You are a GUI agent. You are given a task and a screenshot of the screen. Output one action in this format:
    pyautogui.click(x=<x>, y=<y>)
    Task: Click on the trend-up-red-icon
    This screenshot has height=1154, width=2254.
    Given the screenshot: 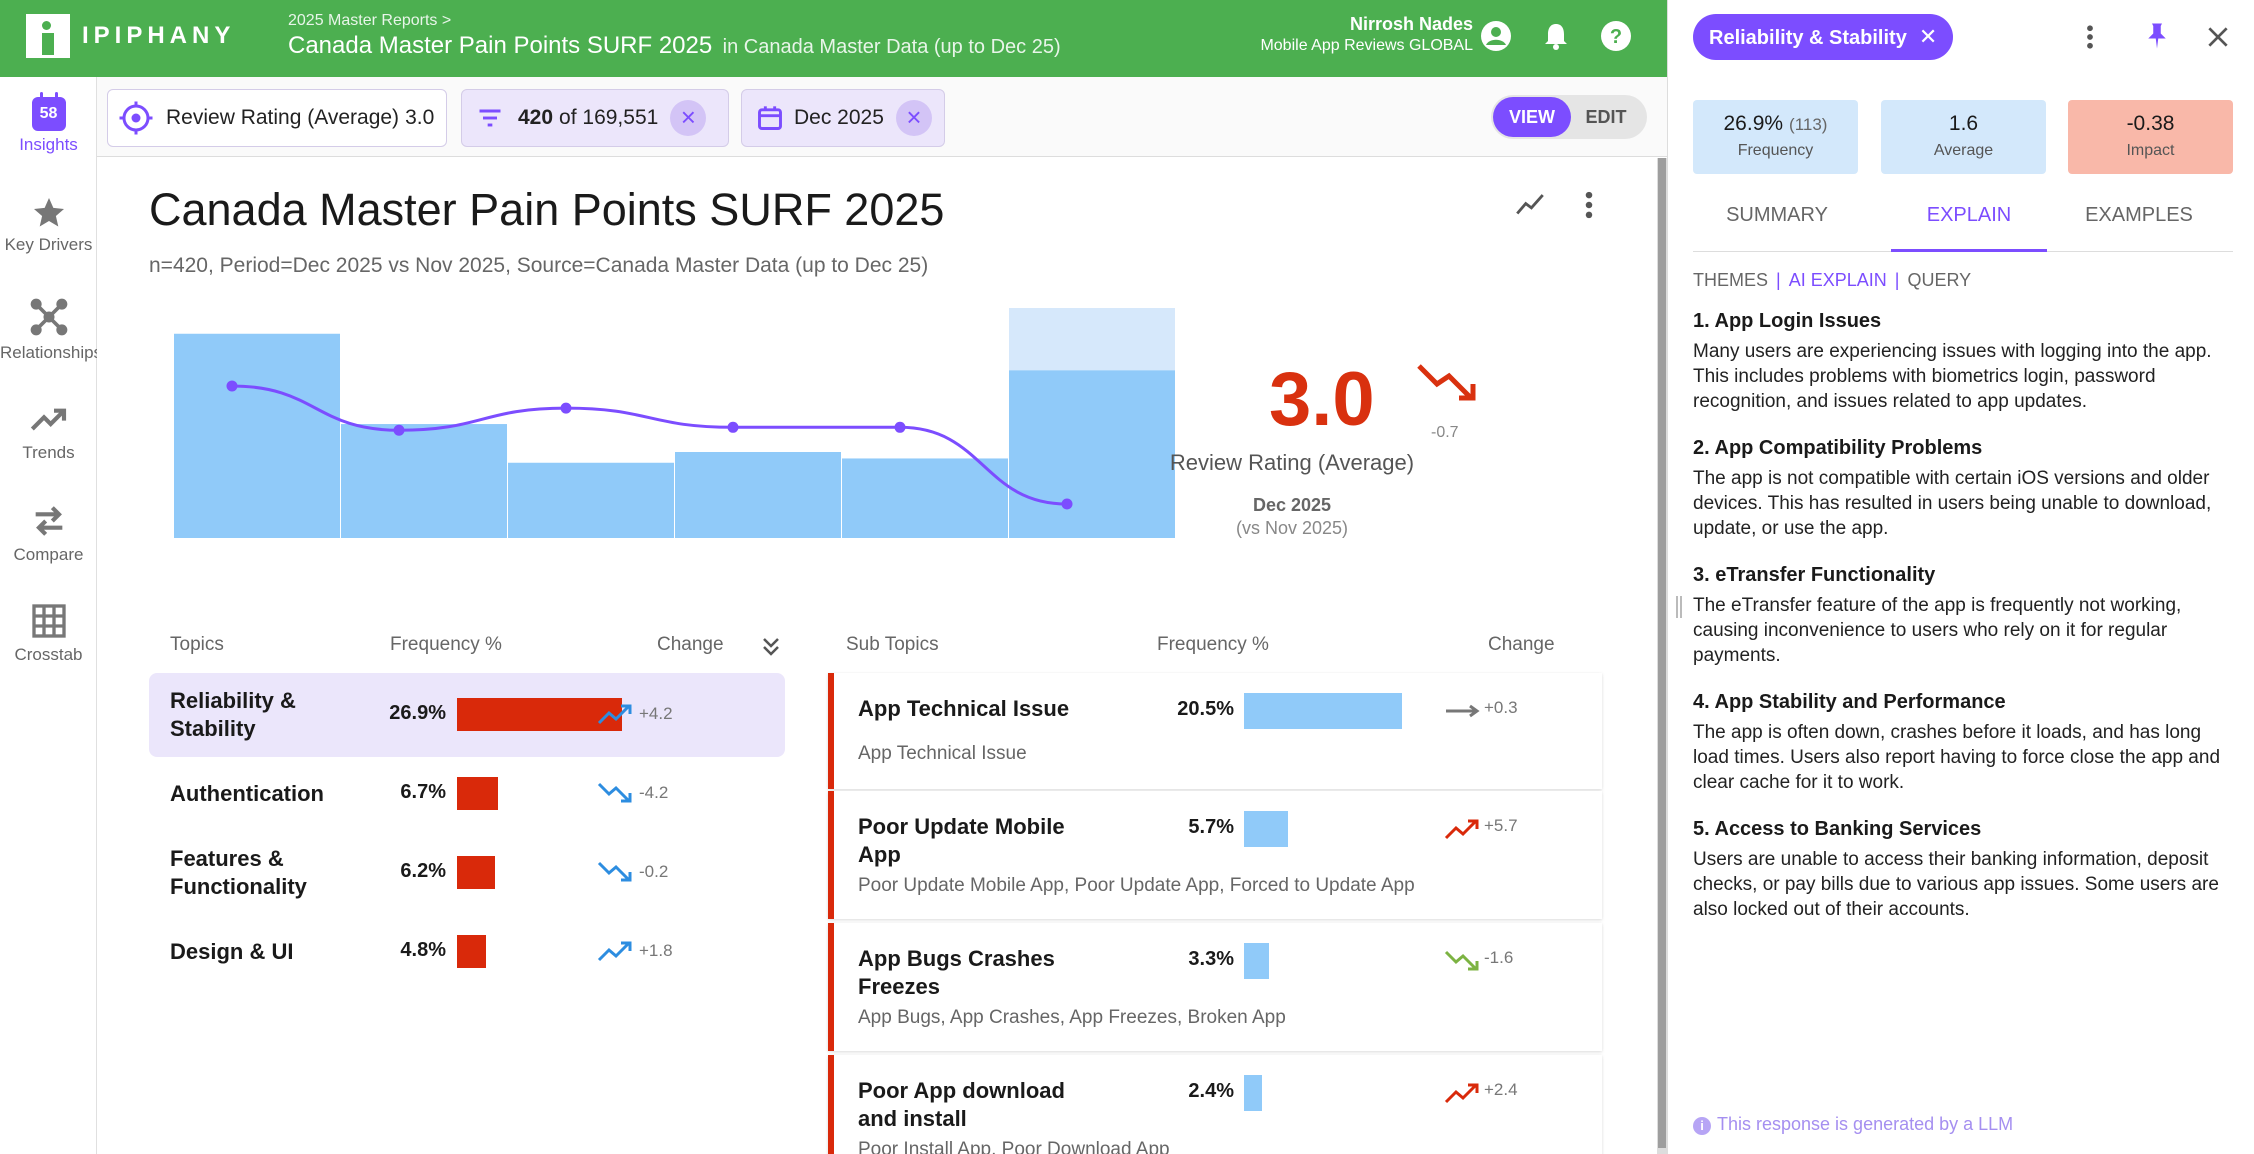 What is the action you would take?
    pyautogui.click(x=1461, y=829)
    